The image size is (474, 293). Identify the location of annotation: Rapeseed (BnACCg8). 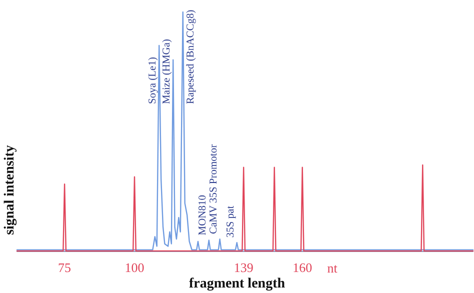
(190, 56).